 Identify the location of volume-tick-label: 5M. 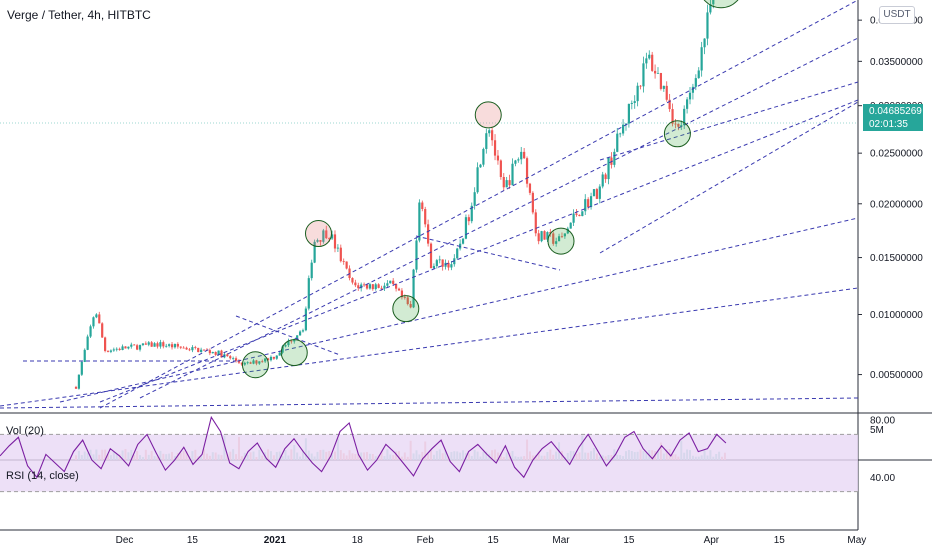
(877, 430).